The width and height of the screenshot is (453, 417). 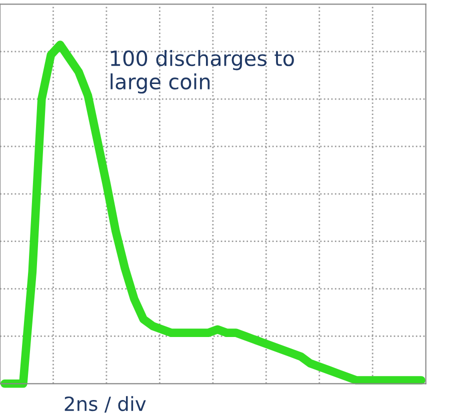 I want to click on annotation: 100 discharges to large coin, so click(x=202, y=72).